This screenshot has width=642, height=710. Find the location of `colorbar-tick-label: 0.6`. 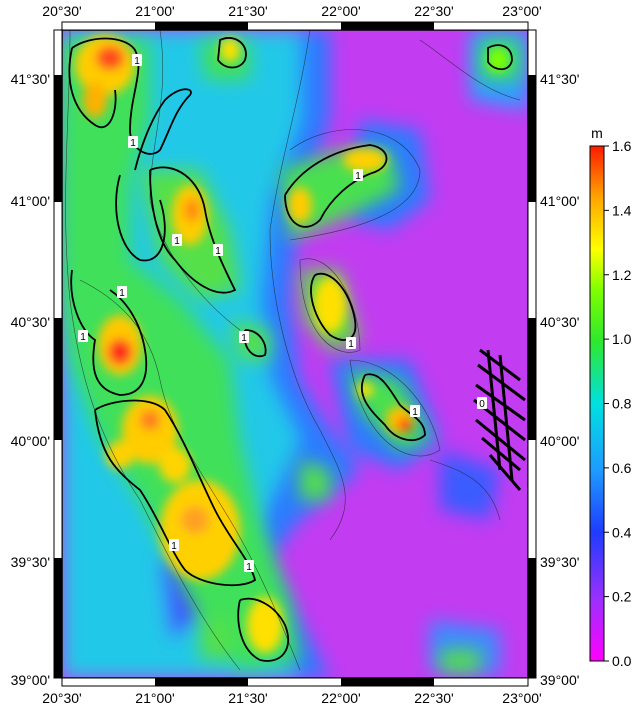

colorbar-tick-label: 0.6 is located at coordinates (622, 468).